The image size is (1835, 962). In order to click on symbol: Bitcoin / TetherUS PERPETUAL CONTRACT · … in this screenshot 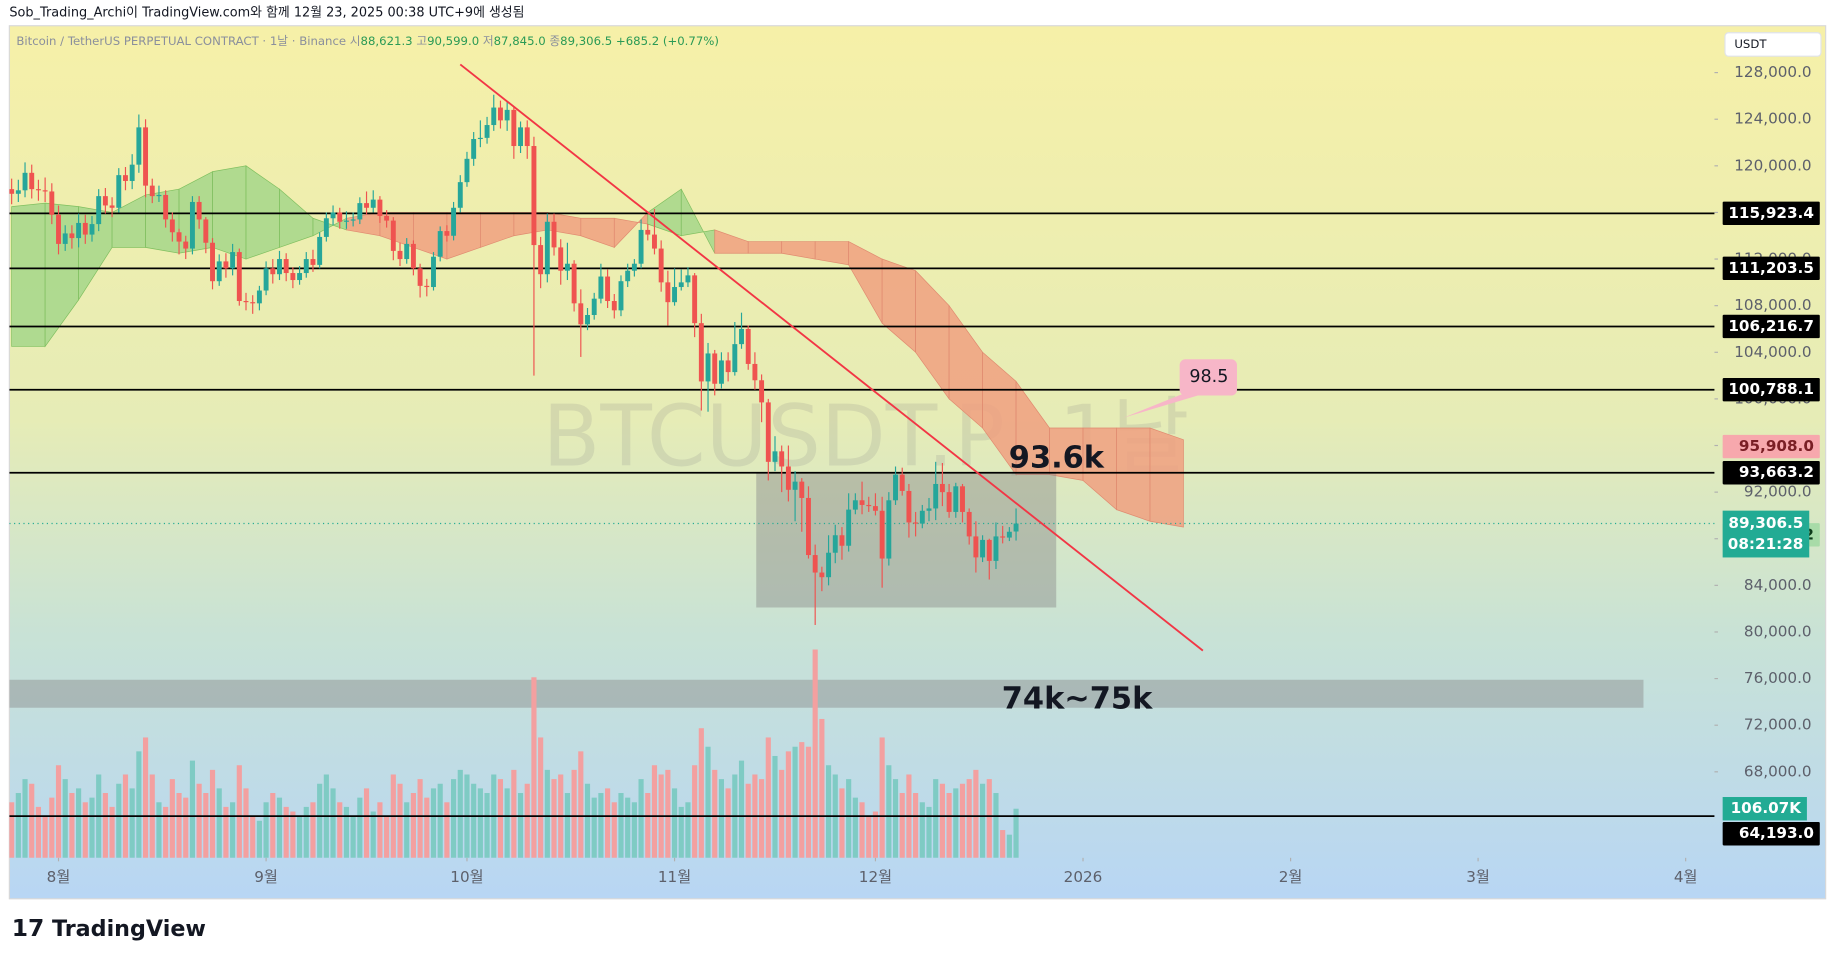, I will do `click(181, 40)`.